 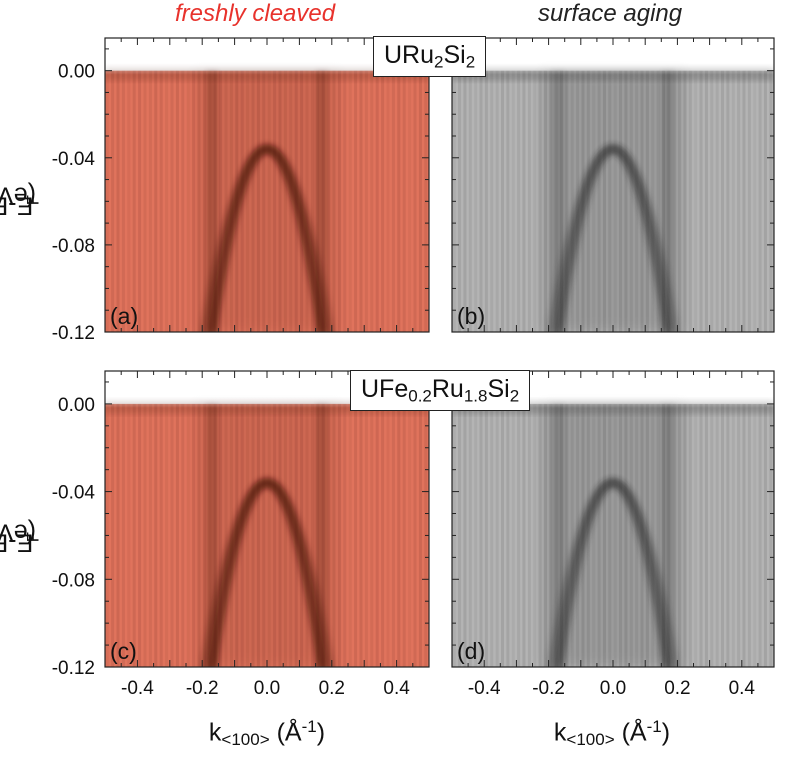 What do you see at coordinates (396, 688) in the screenshot?
I see `x-tick-label: 0.4` at bounding box center [396, 688].